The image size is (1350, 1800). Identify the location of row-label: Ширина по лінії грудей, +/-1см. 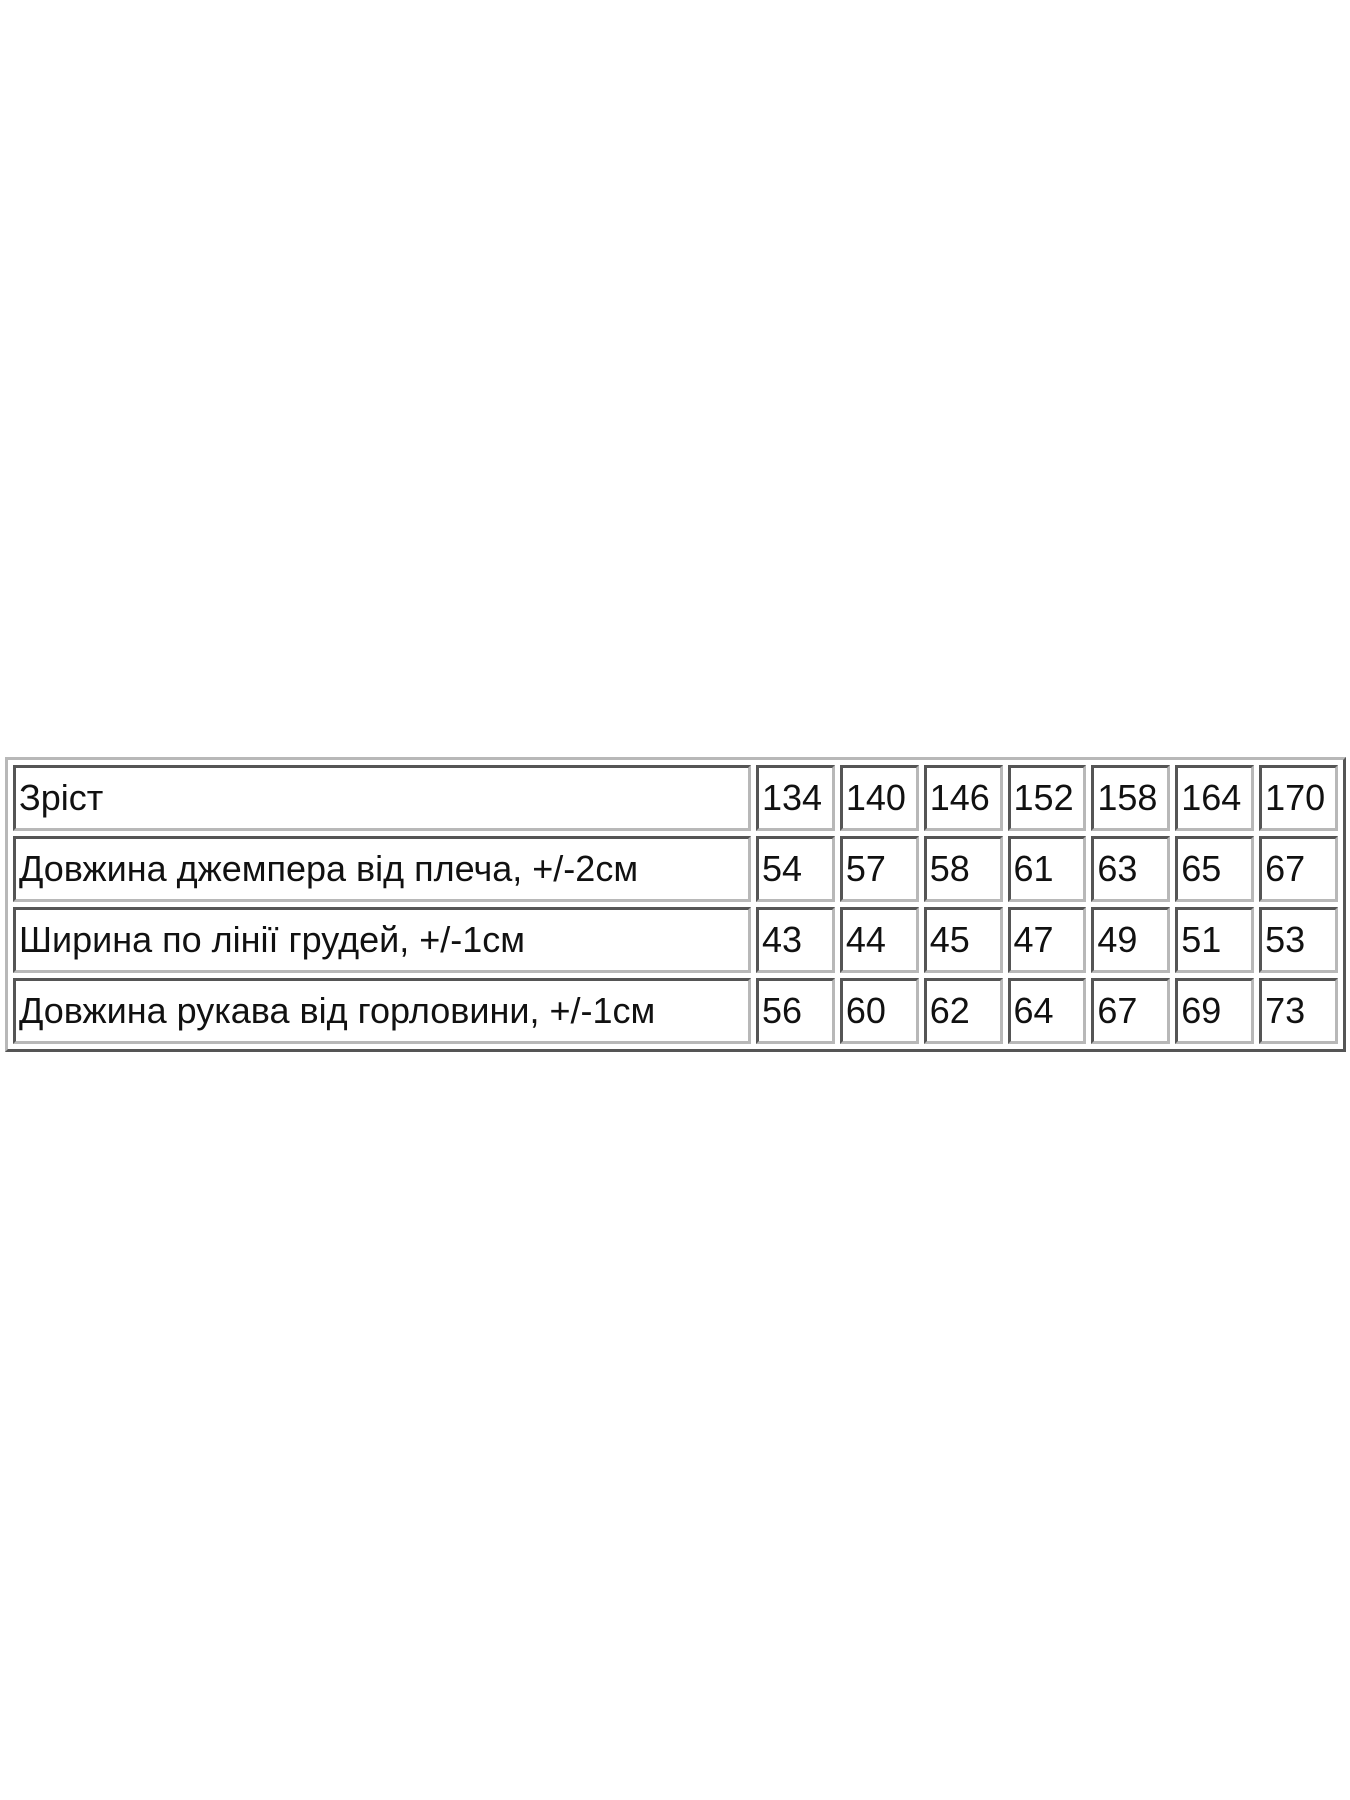
(382, 940).